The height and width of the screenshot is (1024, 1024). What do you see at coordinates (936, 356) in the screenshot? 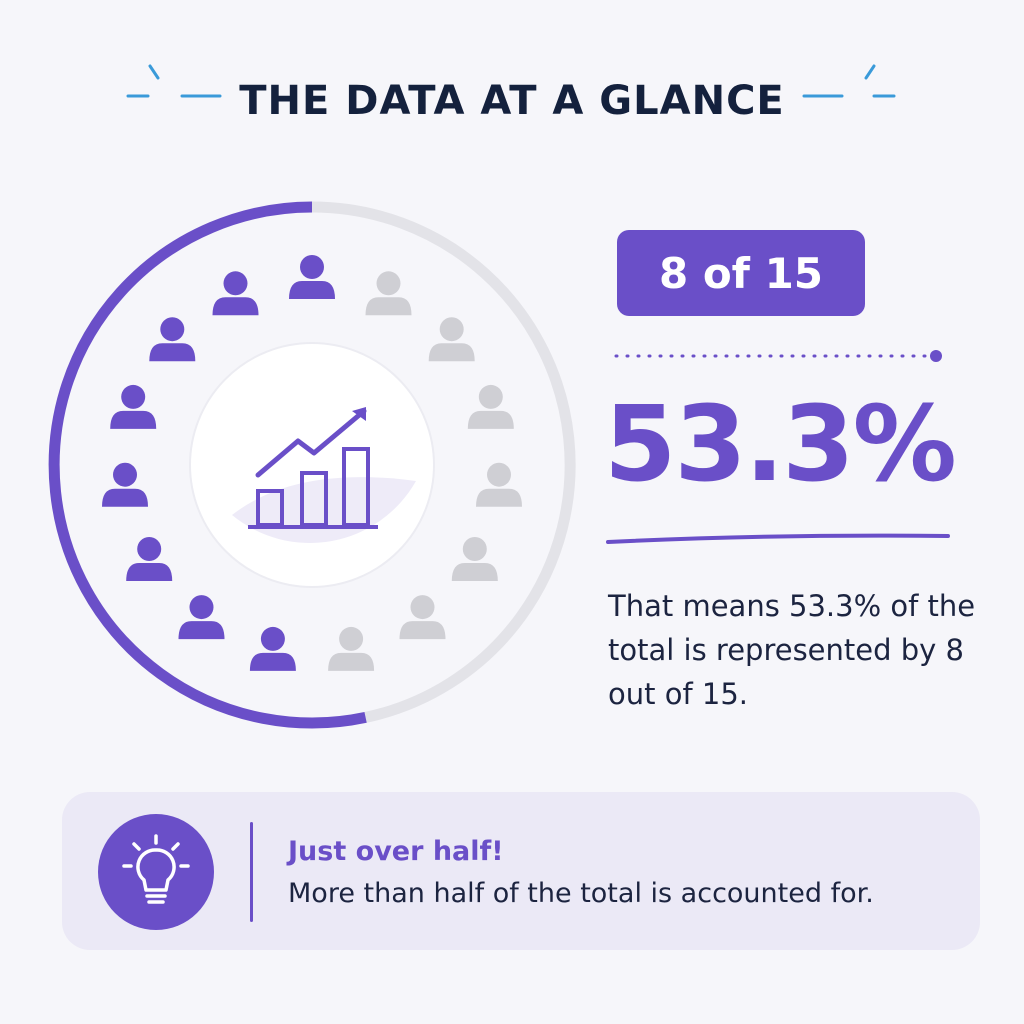
I see `dot-end` at bounding box center [936, 356].